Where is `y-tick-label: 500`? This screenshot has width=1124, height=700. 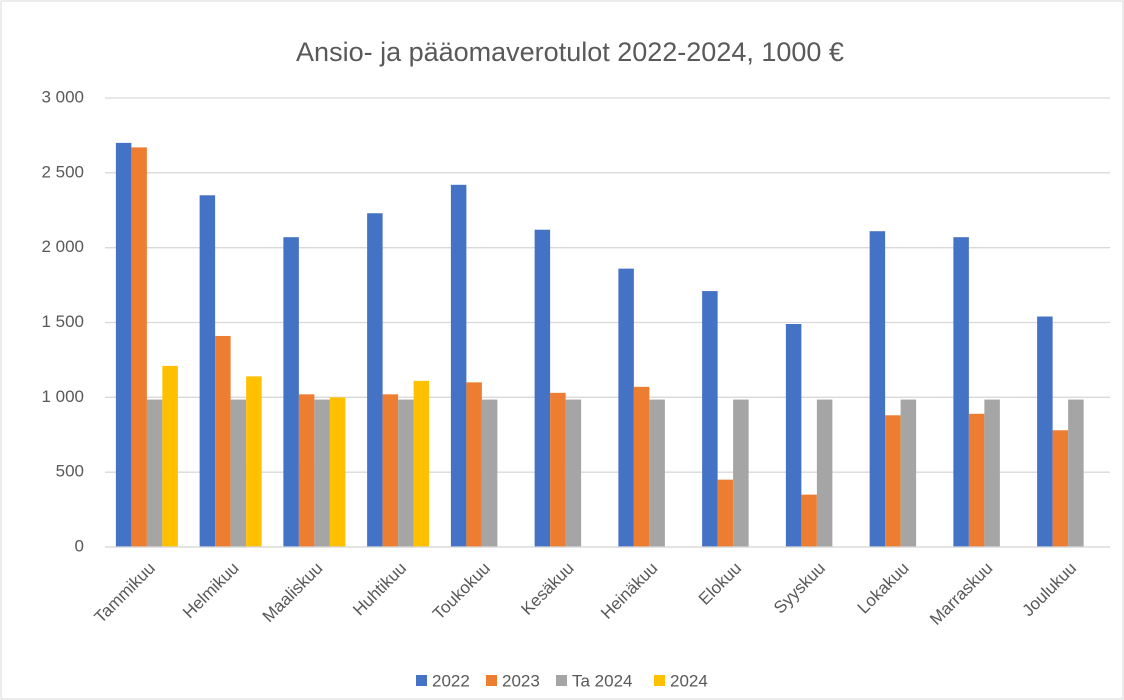
y-tick-label: 500 is located at coordinates (70, 471).